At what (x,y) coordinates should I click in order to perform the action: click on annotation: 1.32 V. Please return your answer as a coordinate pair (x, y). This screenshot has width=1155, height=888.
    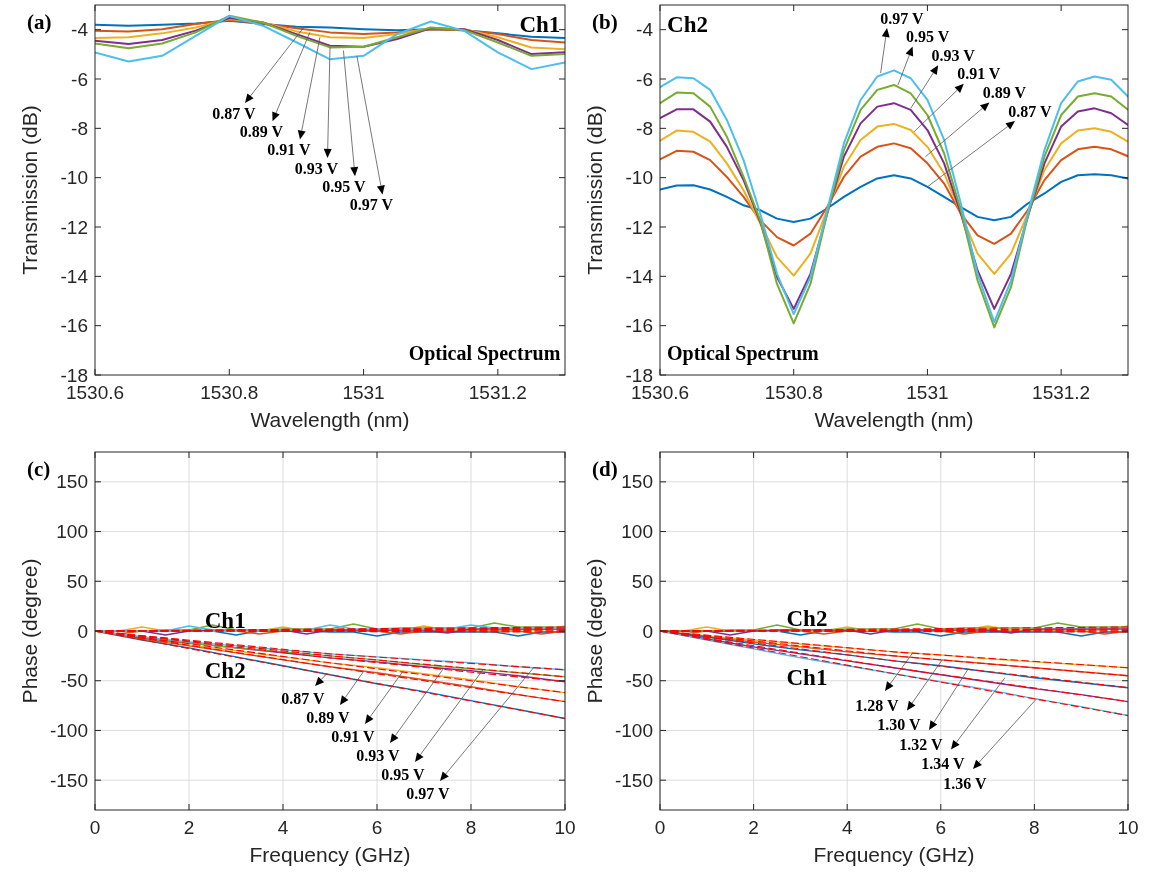
    Looking at the image, I should click on (921, 744).